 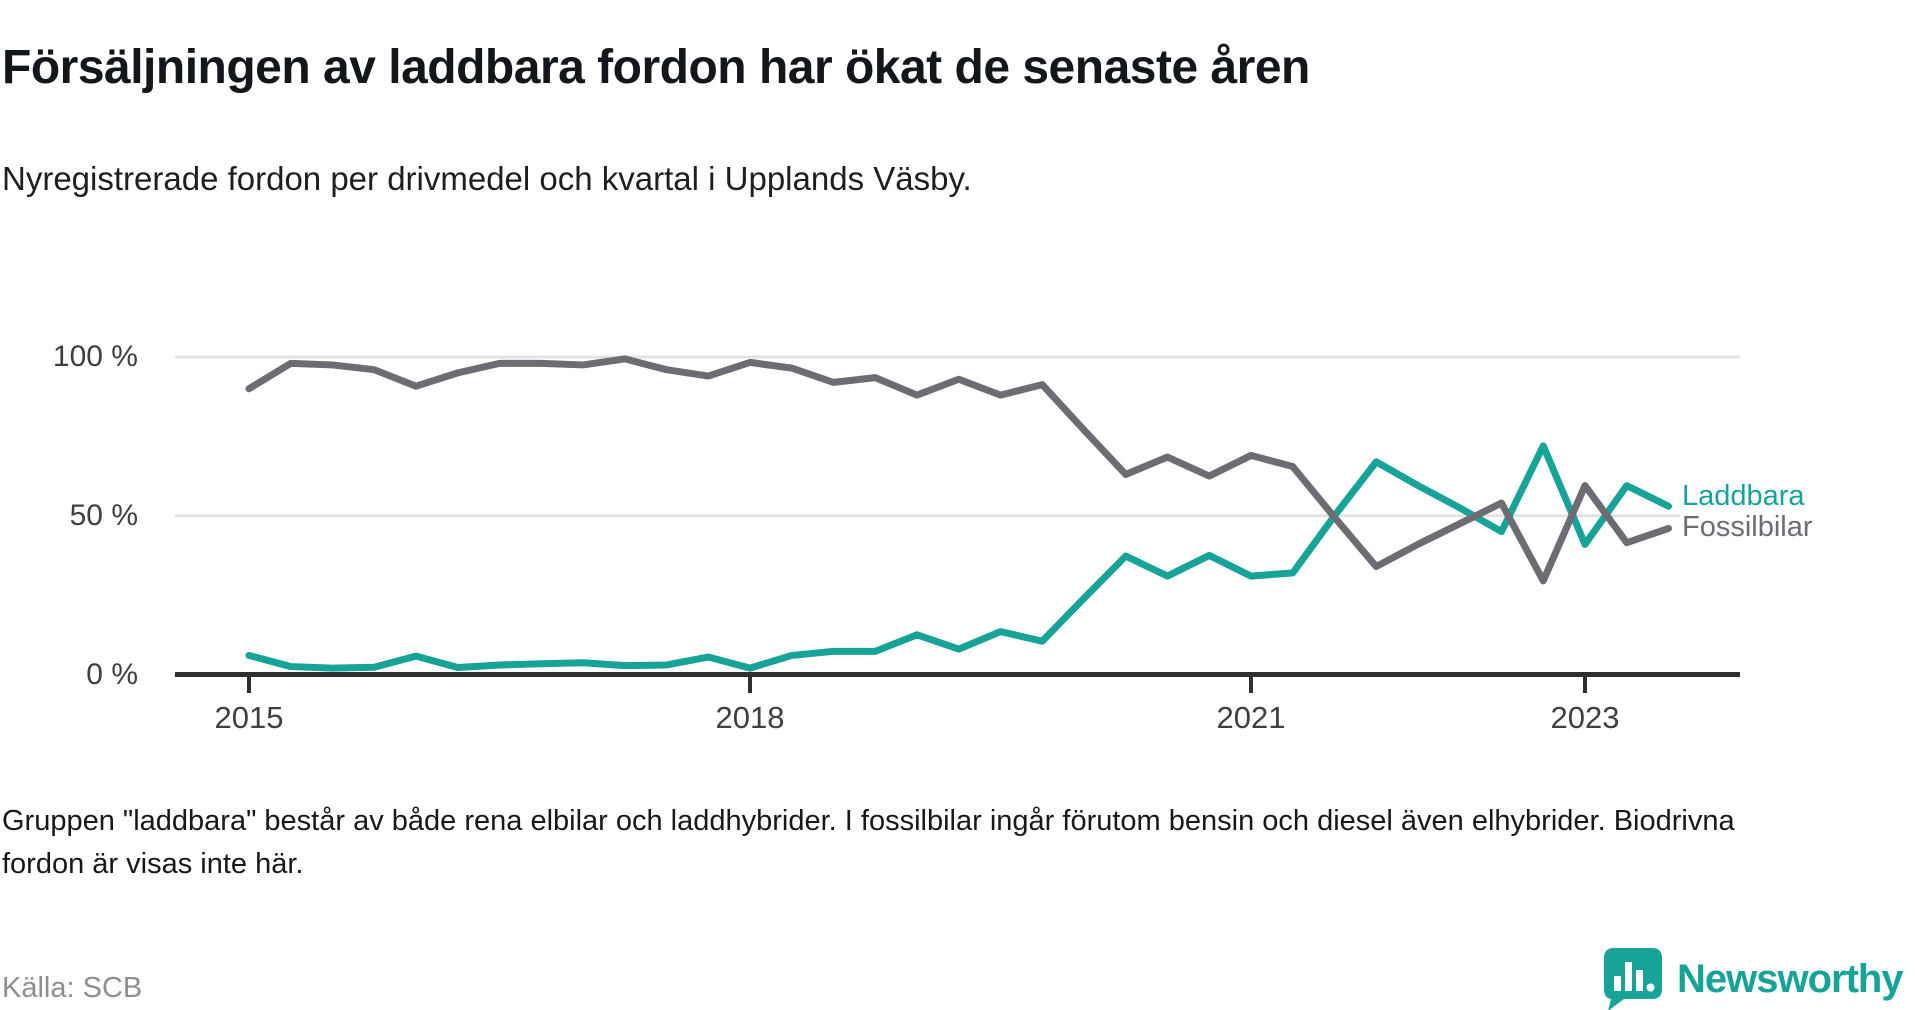 What do you see at coordinates (1790, 978) in the screenshot?
I see `newsworthy-wordmark: Newsworthy` at bounding box center [1790, 978].